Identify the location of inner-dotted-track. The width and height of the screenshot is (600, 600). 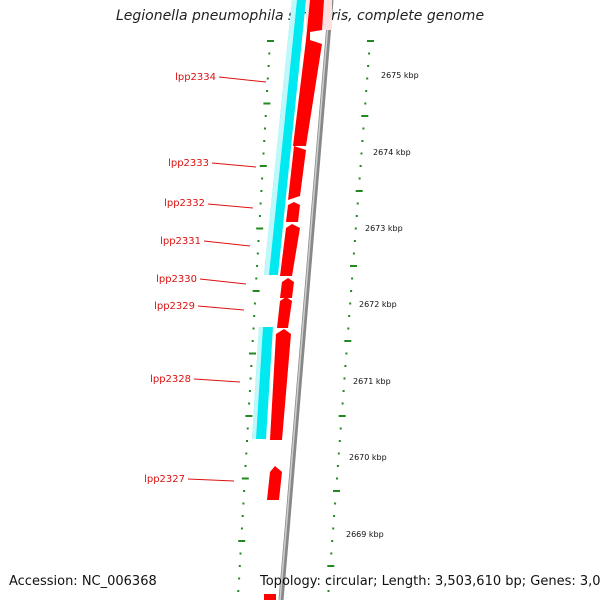
(255, 316).